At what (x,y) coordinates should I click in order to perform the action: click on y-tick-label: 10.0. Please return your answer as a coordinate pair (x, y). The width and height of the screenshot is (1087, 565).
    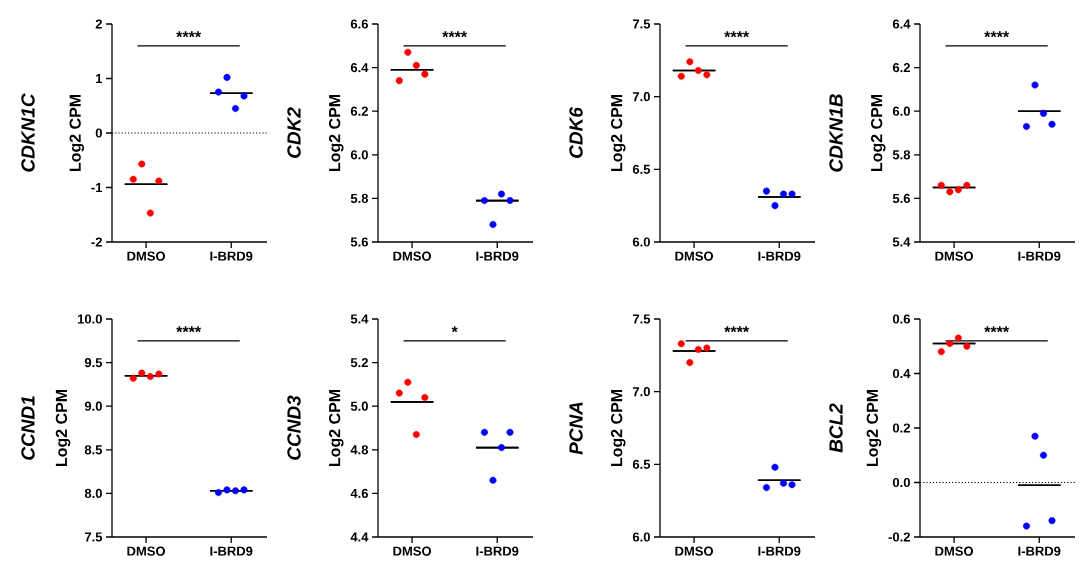
    Looking at the image, I should click on (89, 319).